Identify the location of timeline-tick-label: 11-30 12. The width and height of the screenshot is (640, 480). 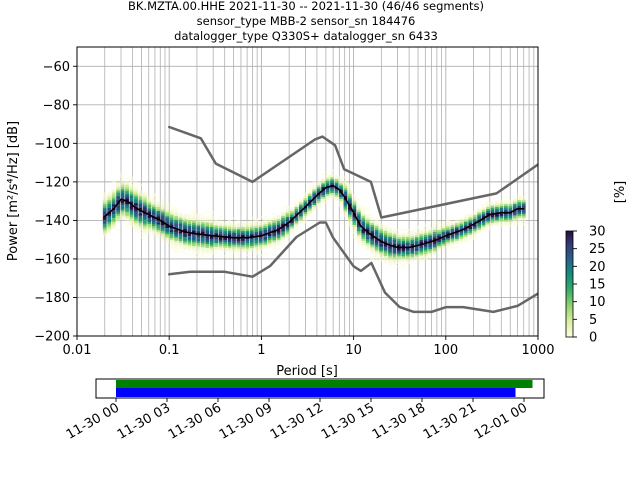
(297, 421).